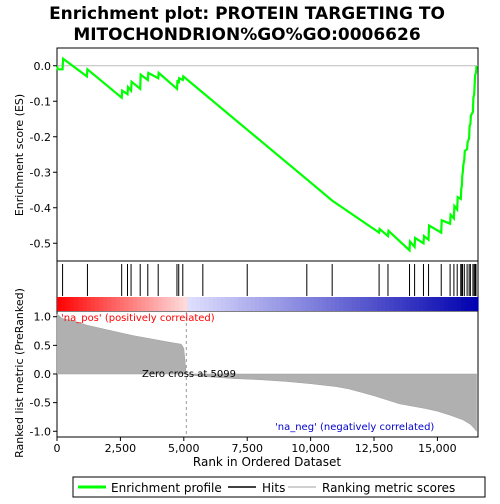 This screenshot has width=500, height=504. Describe the element at coordinates (374, 448) in the screenshot. I see `x-tick-label: 12,500` at that location.